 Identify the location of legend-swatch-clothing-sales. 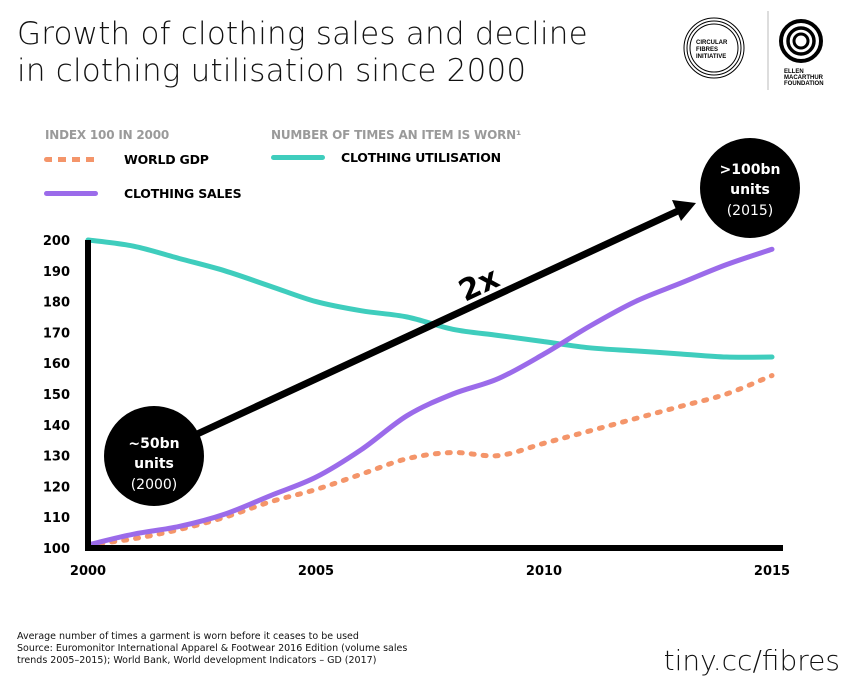
(71, 193).